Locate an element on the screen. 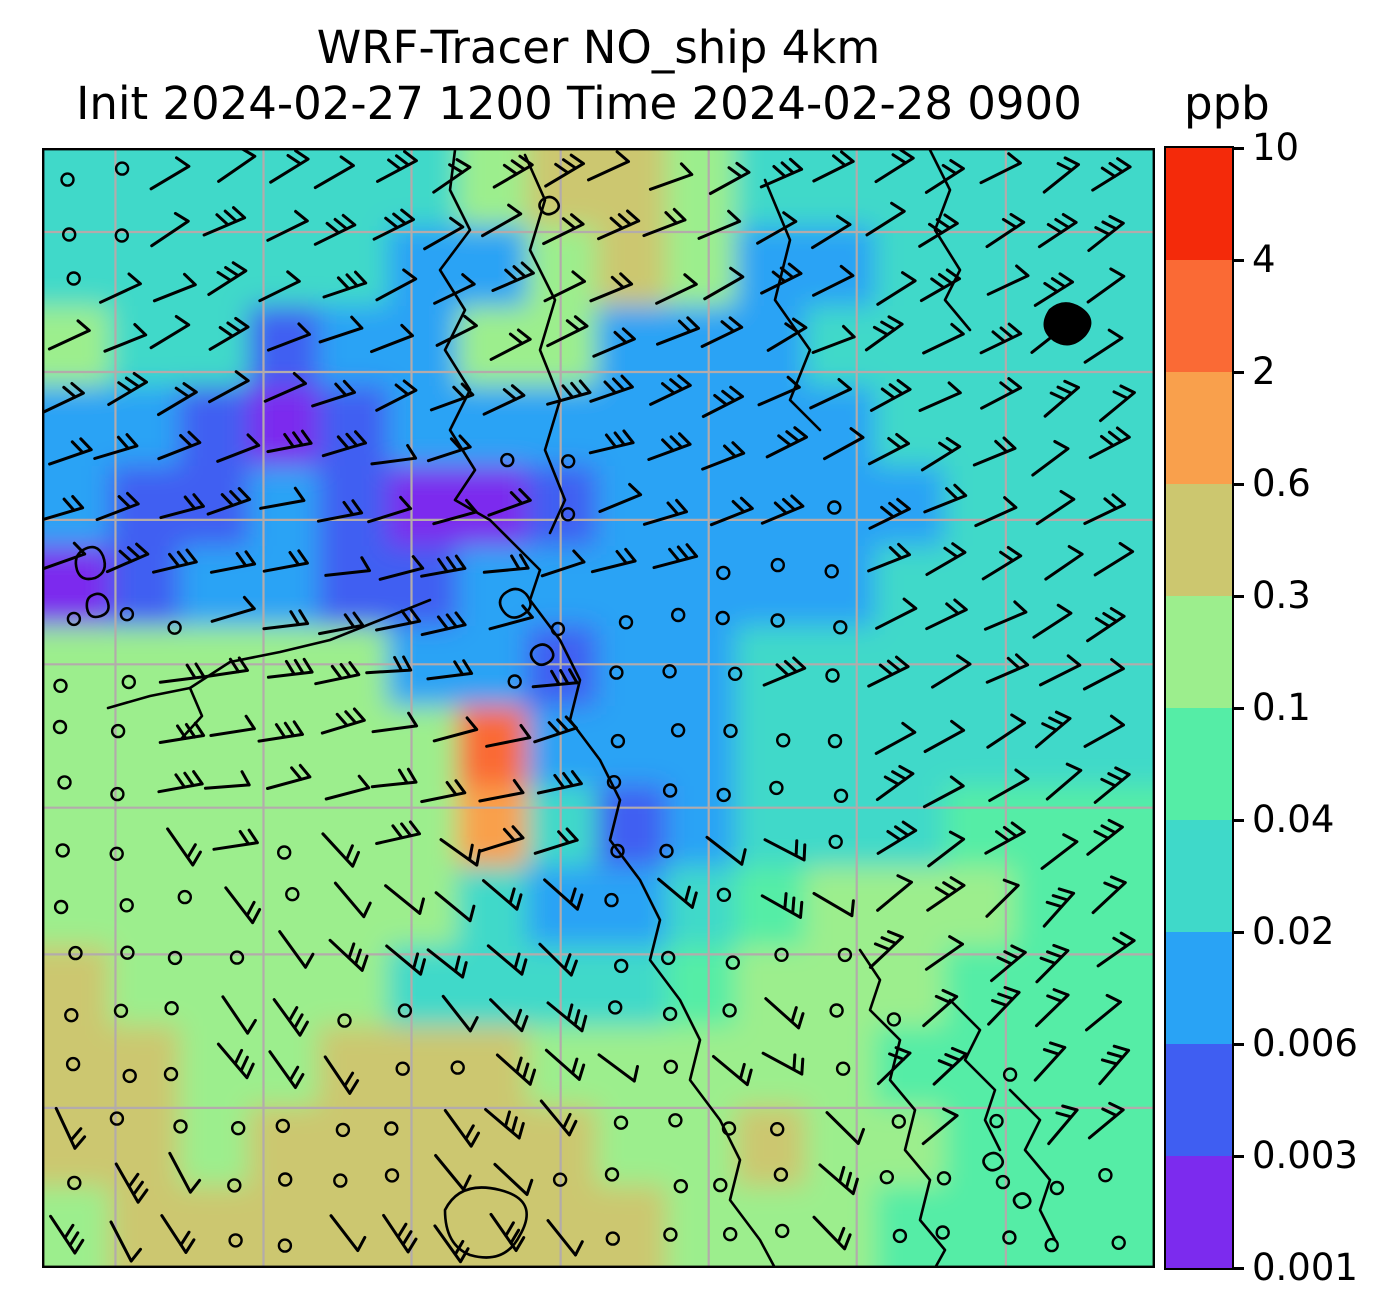  colorbar-tick-label: 0.1 is located at coordinates (1281, 707).